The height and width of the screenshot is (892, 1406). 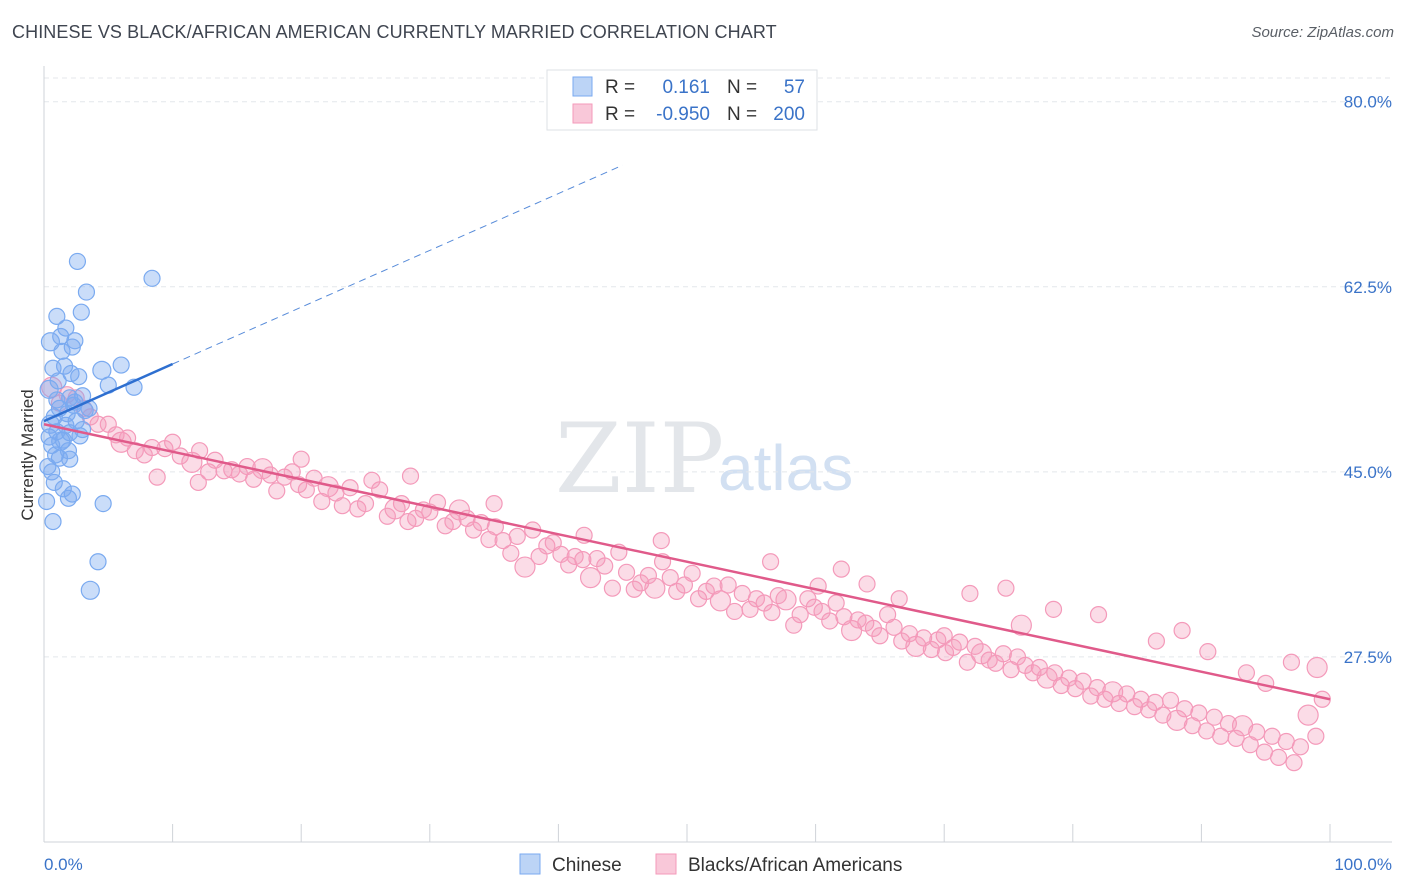 I want to click on legend-n-value-chinese: 57, so click(x=794, y=87).